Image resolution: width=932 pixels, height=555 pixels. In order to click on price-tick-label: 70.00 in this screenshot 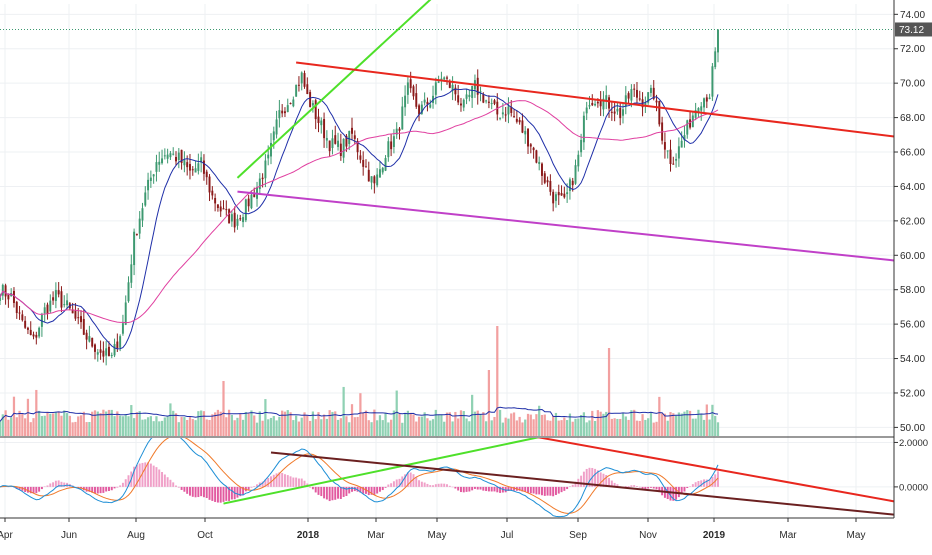, I will do `click(912, 84)`.